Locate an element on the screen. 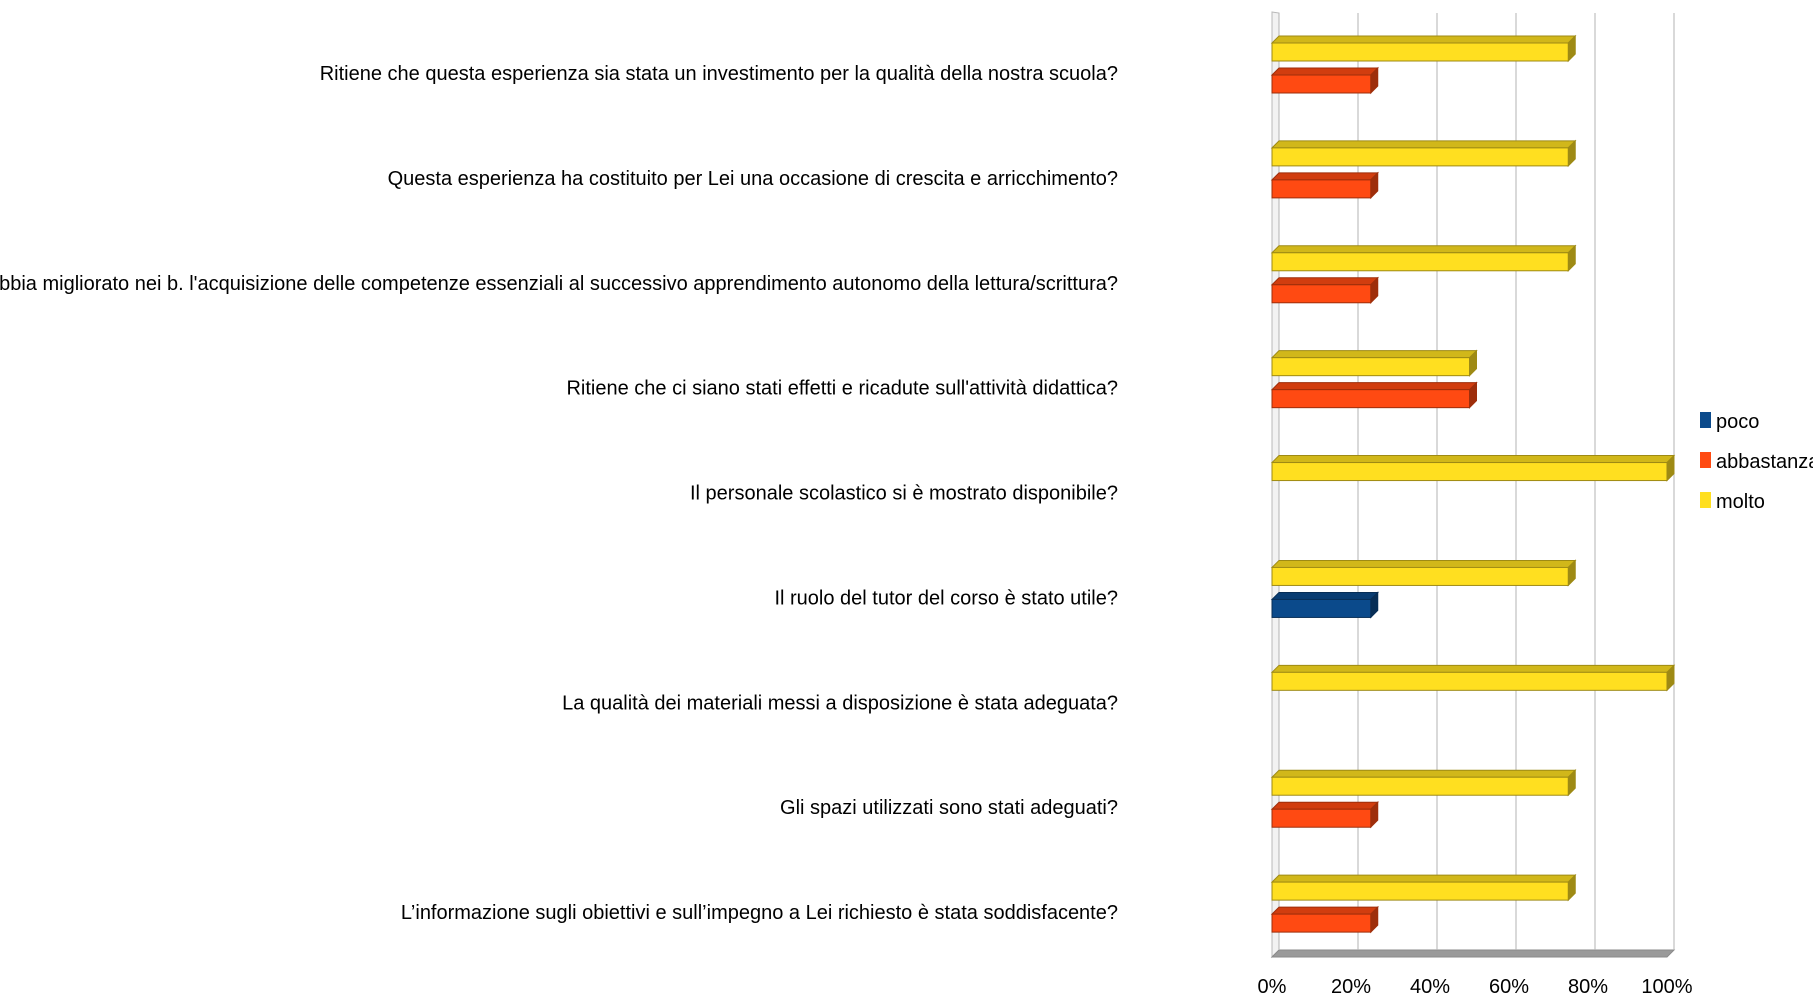 This screenshot has width=1813, height=1001. x-tick-label: 80% is located at coordinates (1588, 987).